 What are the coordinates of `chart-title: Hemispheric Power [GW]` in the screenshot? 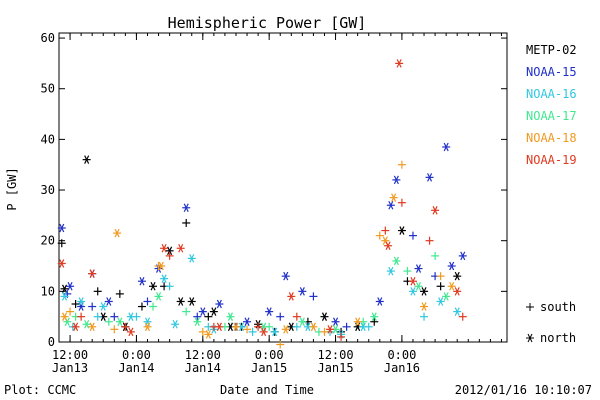 It's located at (267, 23).